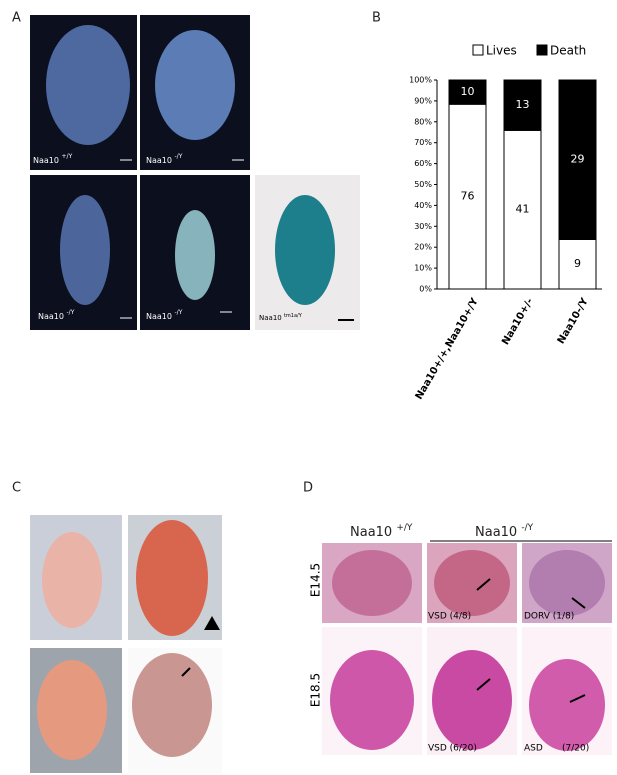  What do you see at coordinates (501, 51) in the screenshot?
I see `legend-label: Lives` at bounding box center [501, 51].